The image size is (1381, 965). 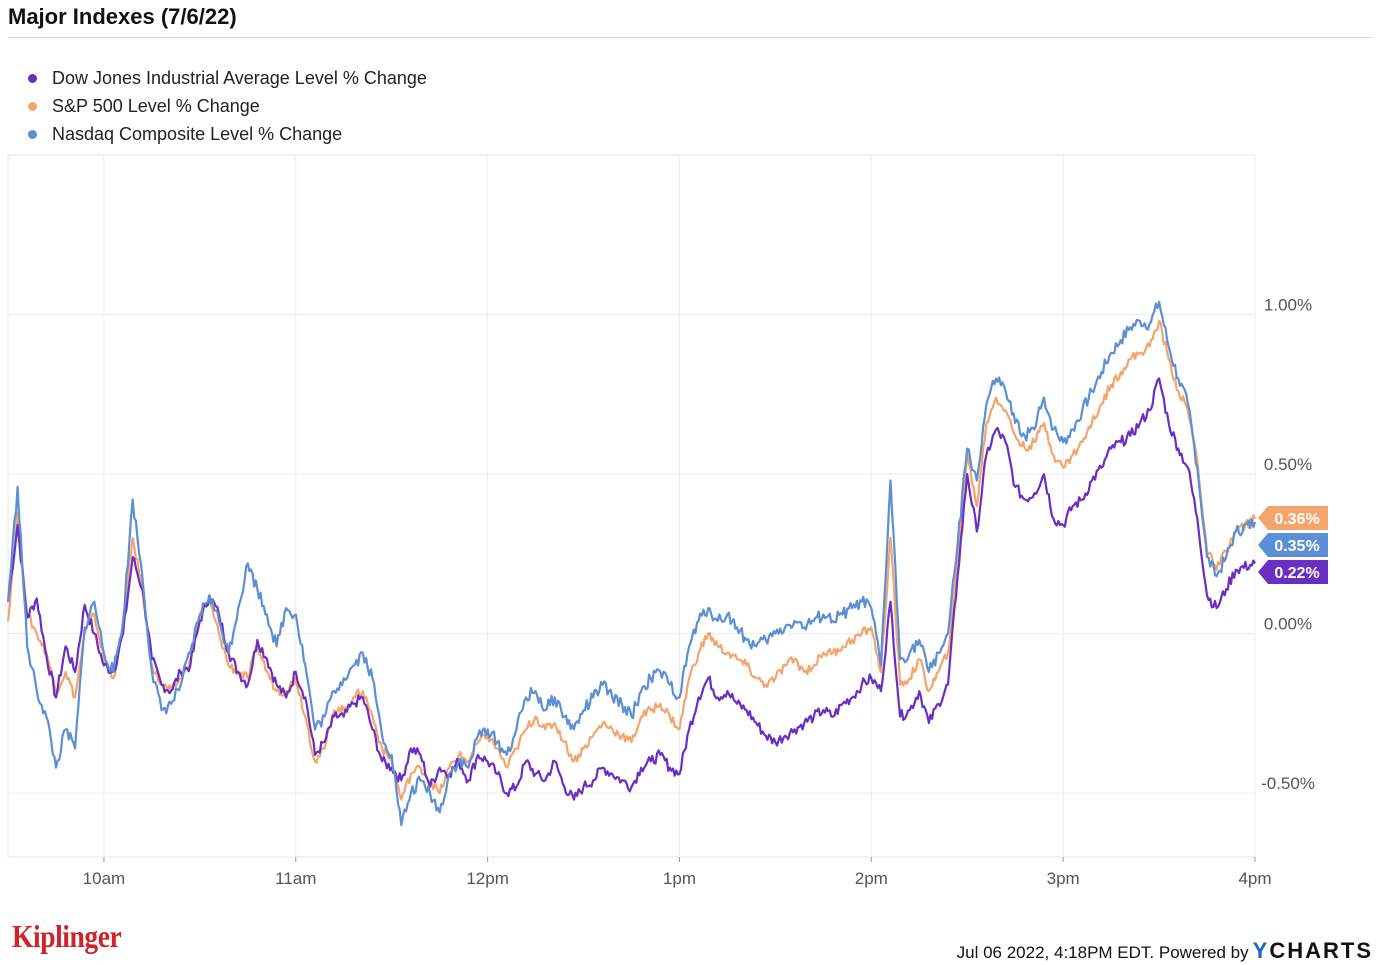 What do you see at coordinates (1288, 624) in the screenshot?
I see `y-tick-label: 0.00%` at bounding box center [1288, 624].